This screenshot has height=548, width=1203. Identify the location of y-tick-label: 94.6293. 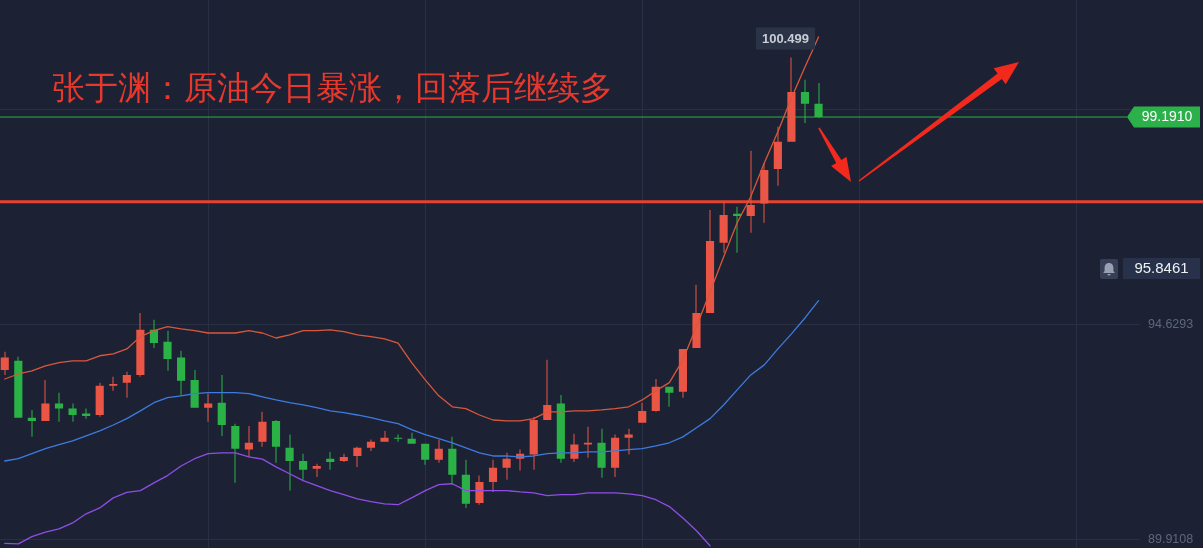
(1171, 324).